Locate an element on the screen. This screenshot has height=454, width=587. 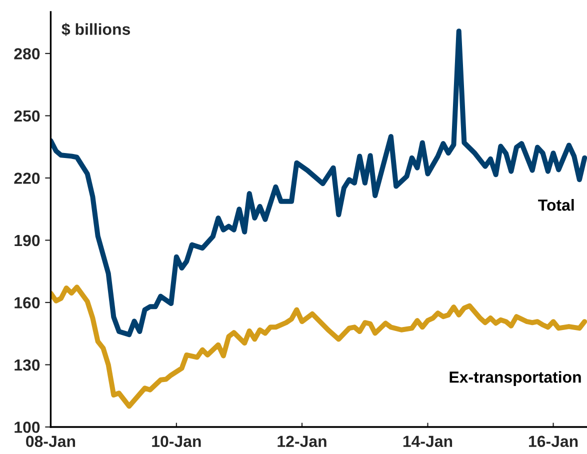
x-tick-label: 10-Jan is located at coordinates (176, 442).